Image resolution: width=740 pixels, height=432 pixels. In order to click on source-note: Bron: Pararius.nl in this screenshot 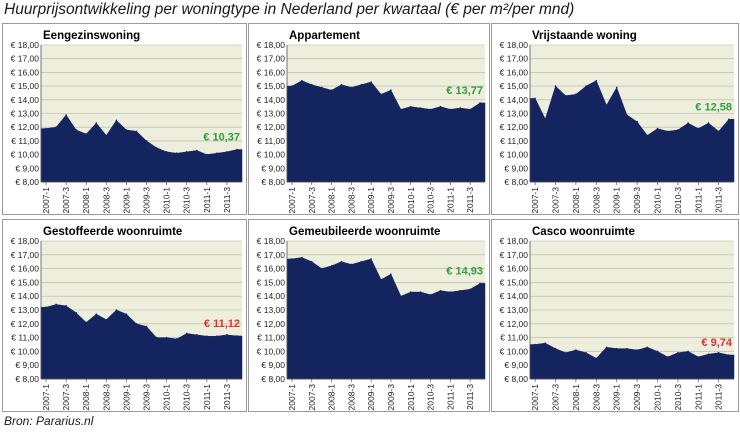, I will do `click(49, 421)`.